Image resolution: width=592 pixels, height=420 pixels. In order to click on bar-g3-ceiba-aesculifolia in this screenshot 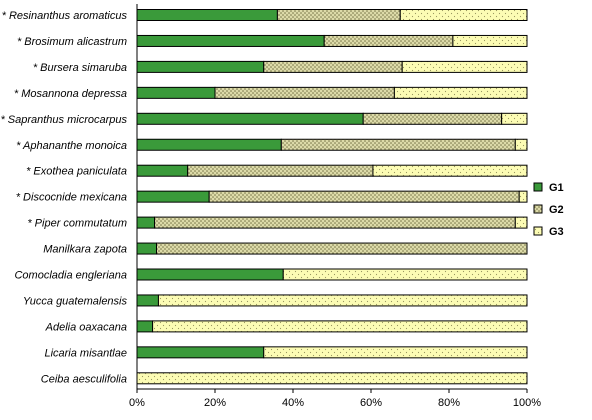, I will do `click(332, 378)`.